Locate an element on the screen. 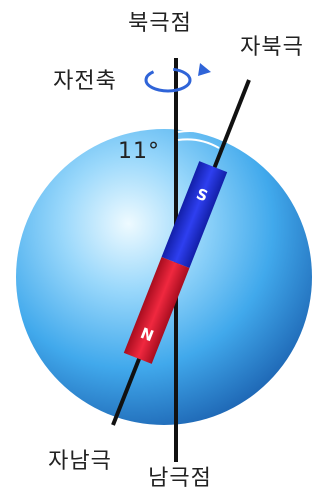  magnetic-north-label: 자북극 is located at coordinates (272, 47).